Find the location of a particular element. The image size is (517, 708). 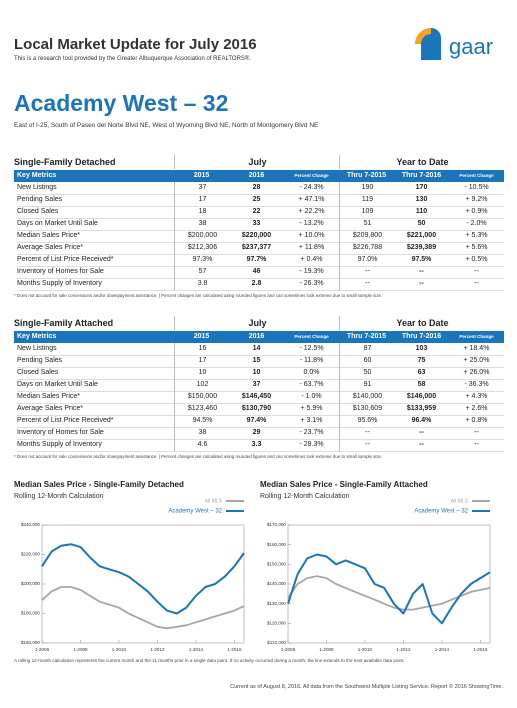

table-cell: 37 is located at coordinates (256, 385).